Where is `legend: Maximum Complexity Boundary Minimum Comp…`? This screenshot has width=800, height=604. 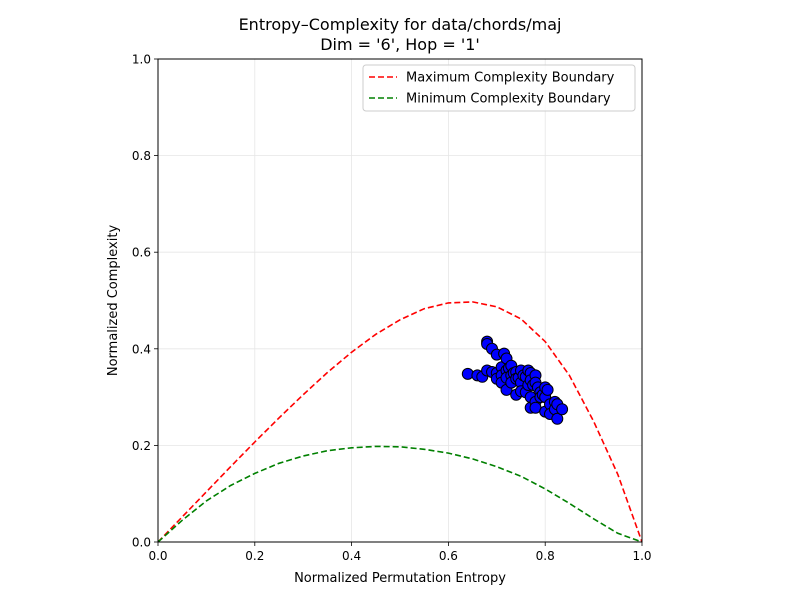 legend: Maximum Complexity Boundary Minimum Comp… is located at coordinates (499, 88).